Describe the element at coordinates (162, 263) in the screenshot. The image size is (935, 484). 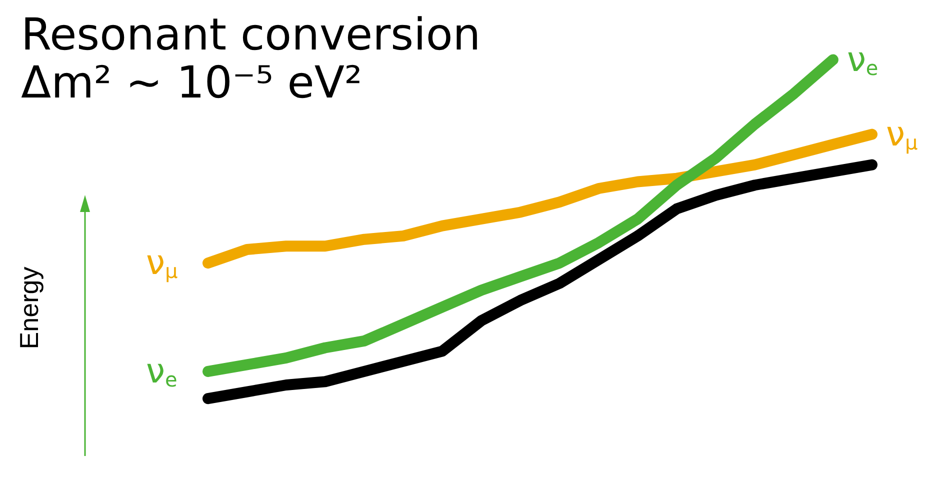
I see `text: νμ` at that location.